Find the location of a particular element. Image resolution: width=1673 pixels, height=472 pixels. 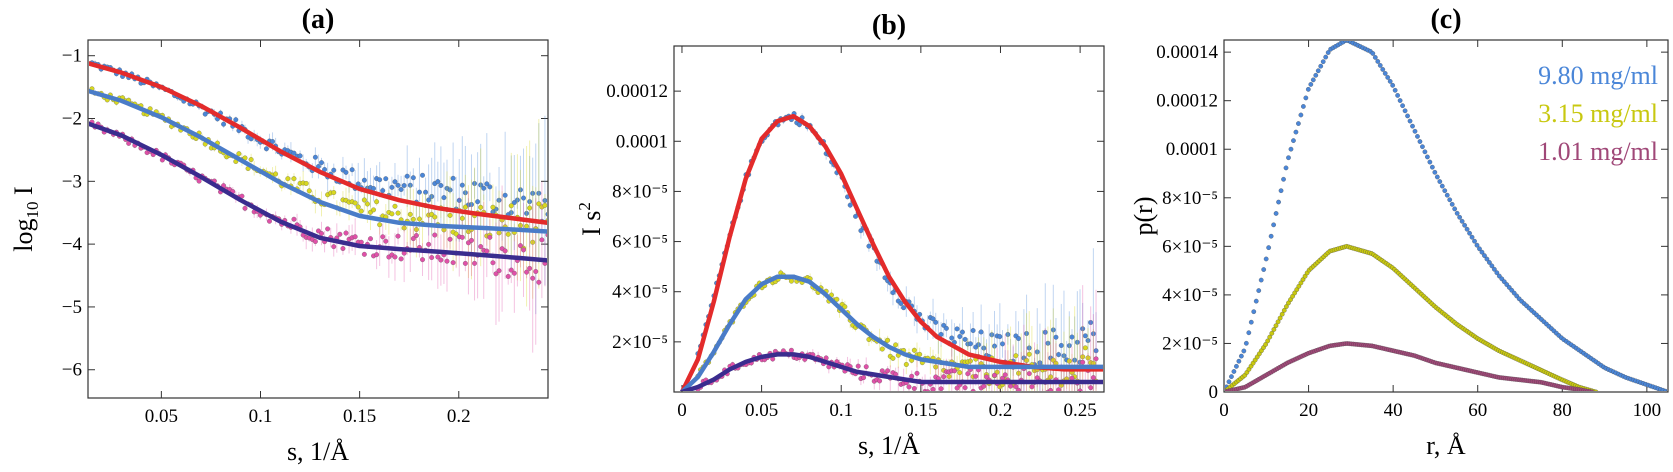

panel-title: (c) is located at coordinates (1445, 19).